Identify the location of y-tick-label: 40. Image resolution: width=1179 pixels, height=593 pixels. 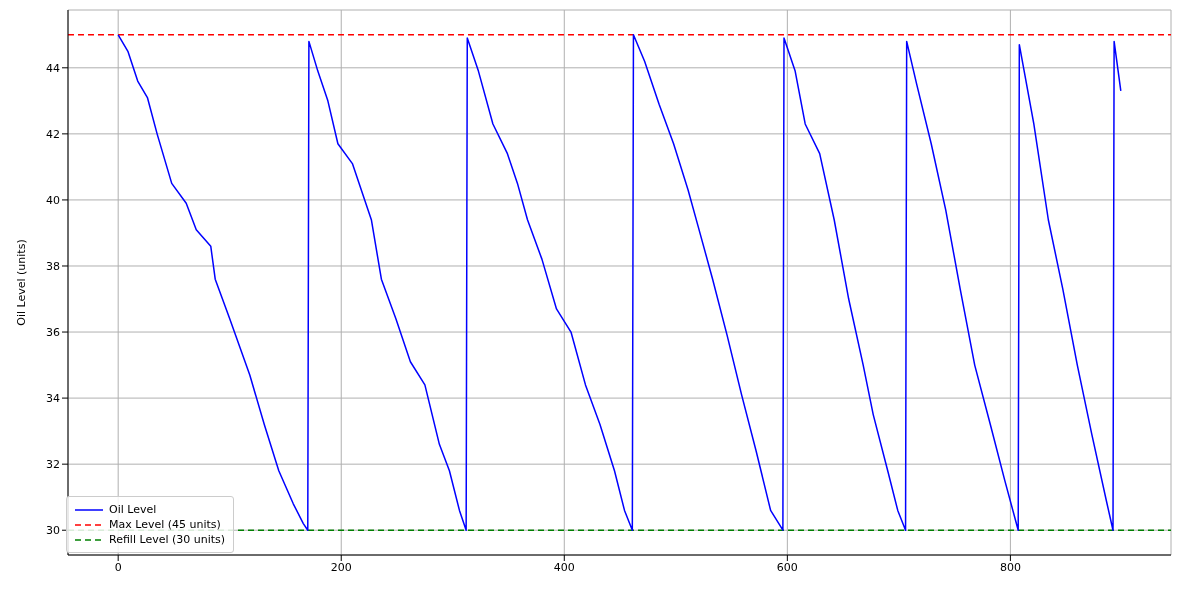
(53, 200).